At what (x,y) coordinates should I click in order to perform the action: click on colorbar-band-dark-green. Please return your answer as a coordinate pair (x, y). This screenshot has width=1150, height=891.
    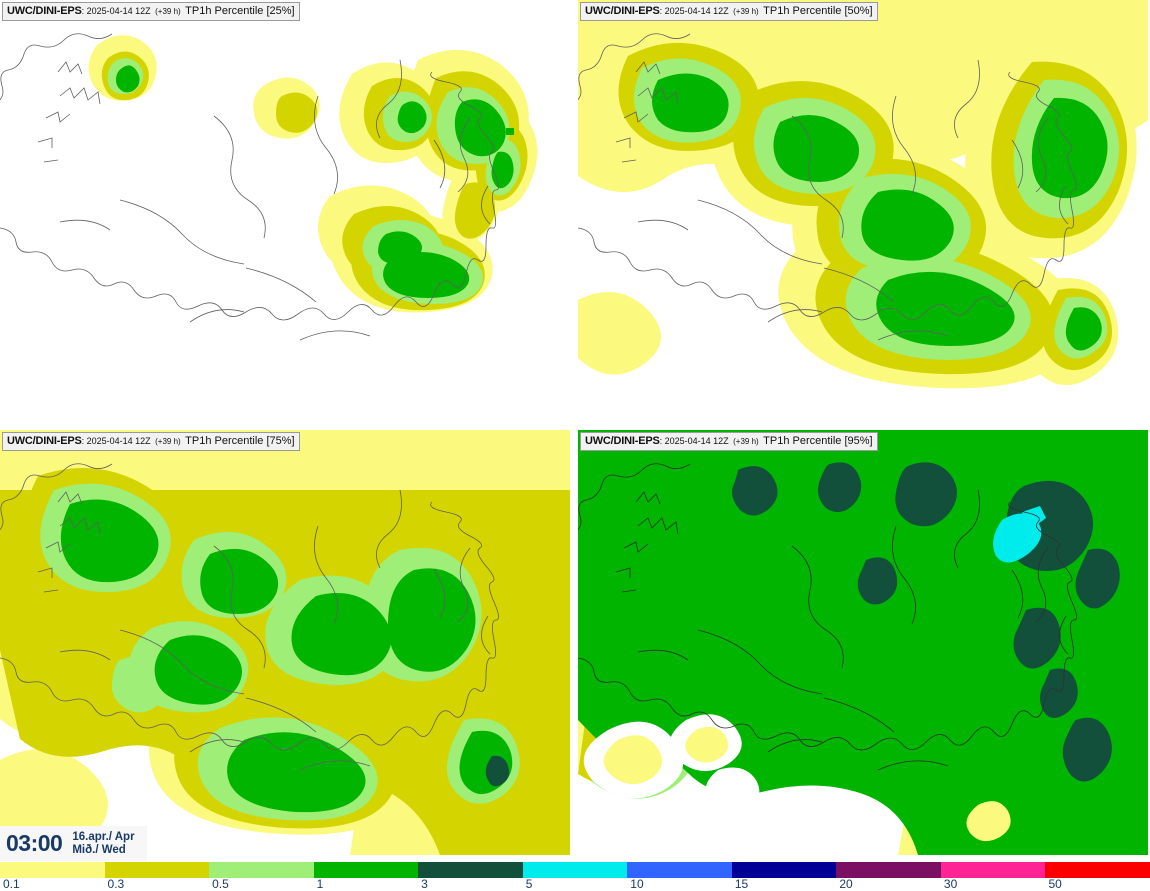
    Looking at the image, I should click on (470, 870).